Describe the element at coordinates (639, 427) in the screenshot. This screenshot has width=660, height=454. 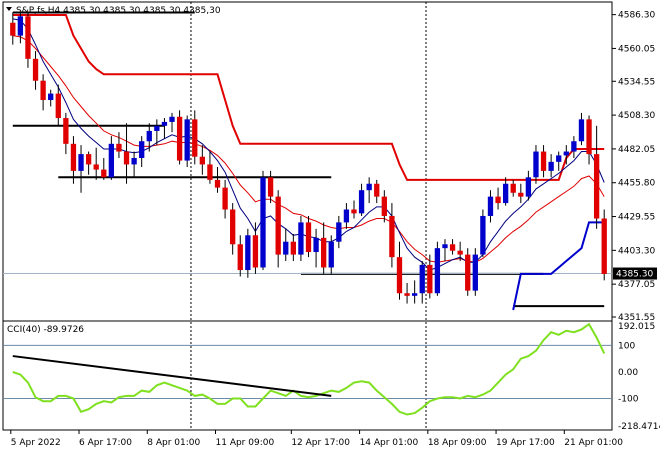
I see `cci-y-tick-label: -218.4714` at that location.